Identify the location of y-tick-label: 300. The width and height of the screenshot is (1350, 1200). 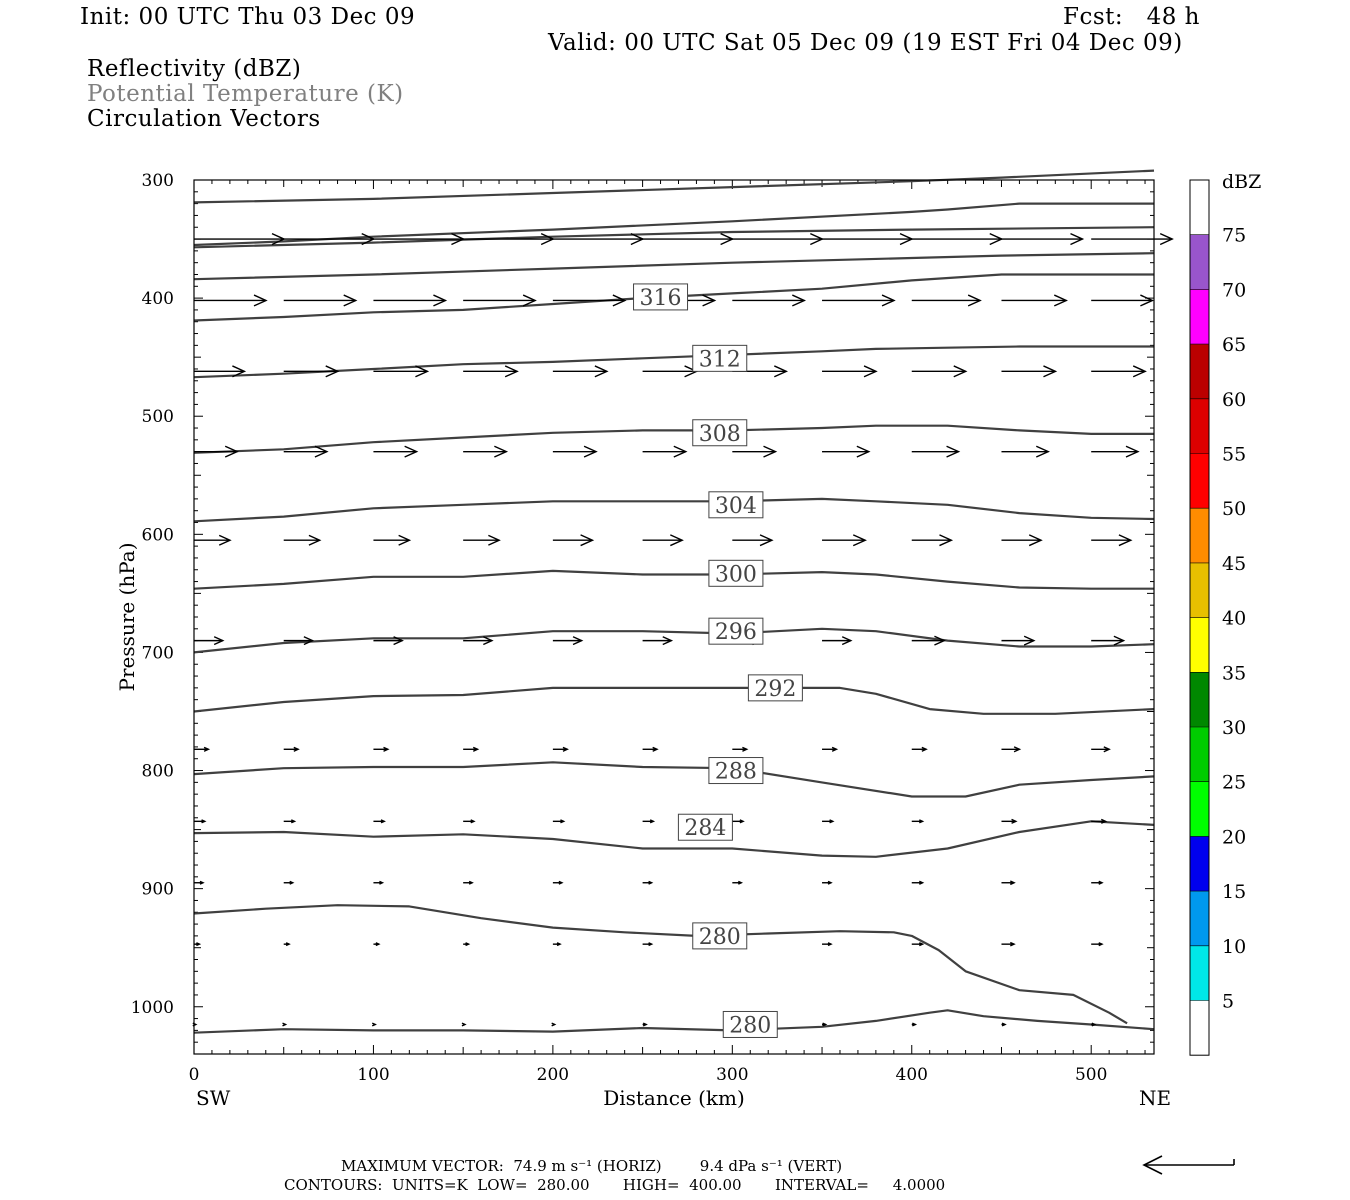
(158, 181).